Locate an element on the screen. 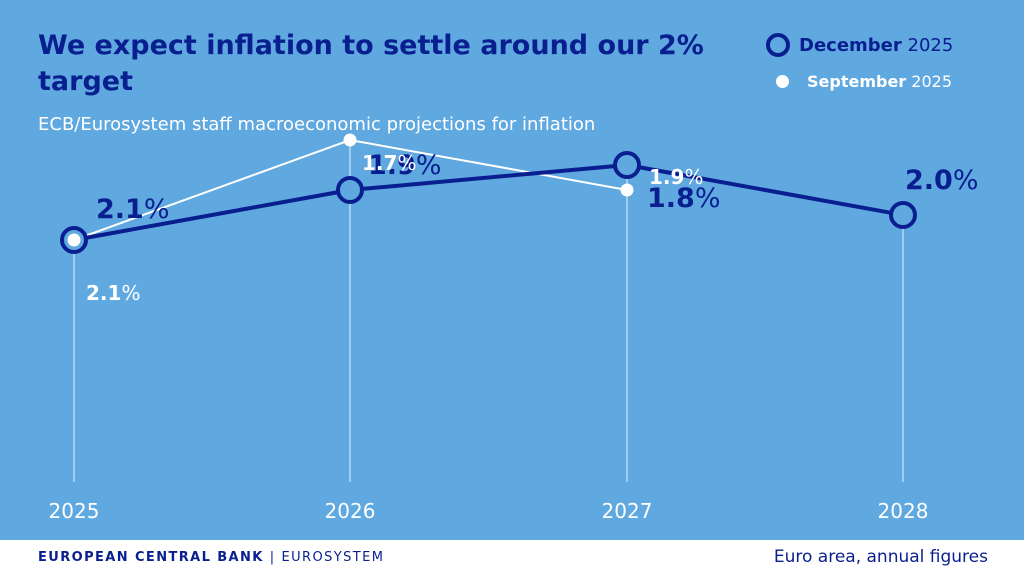 The image size is (1024, 576). legend-label-september: September 2025 is located at coordinates (880, 81).